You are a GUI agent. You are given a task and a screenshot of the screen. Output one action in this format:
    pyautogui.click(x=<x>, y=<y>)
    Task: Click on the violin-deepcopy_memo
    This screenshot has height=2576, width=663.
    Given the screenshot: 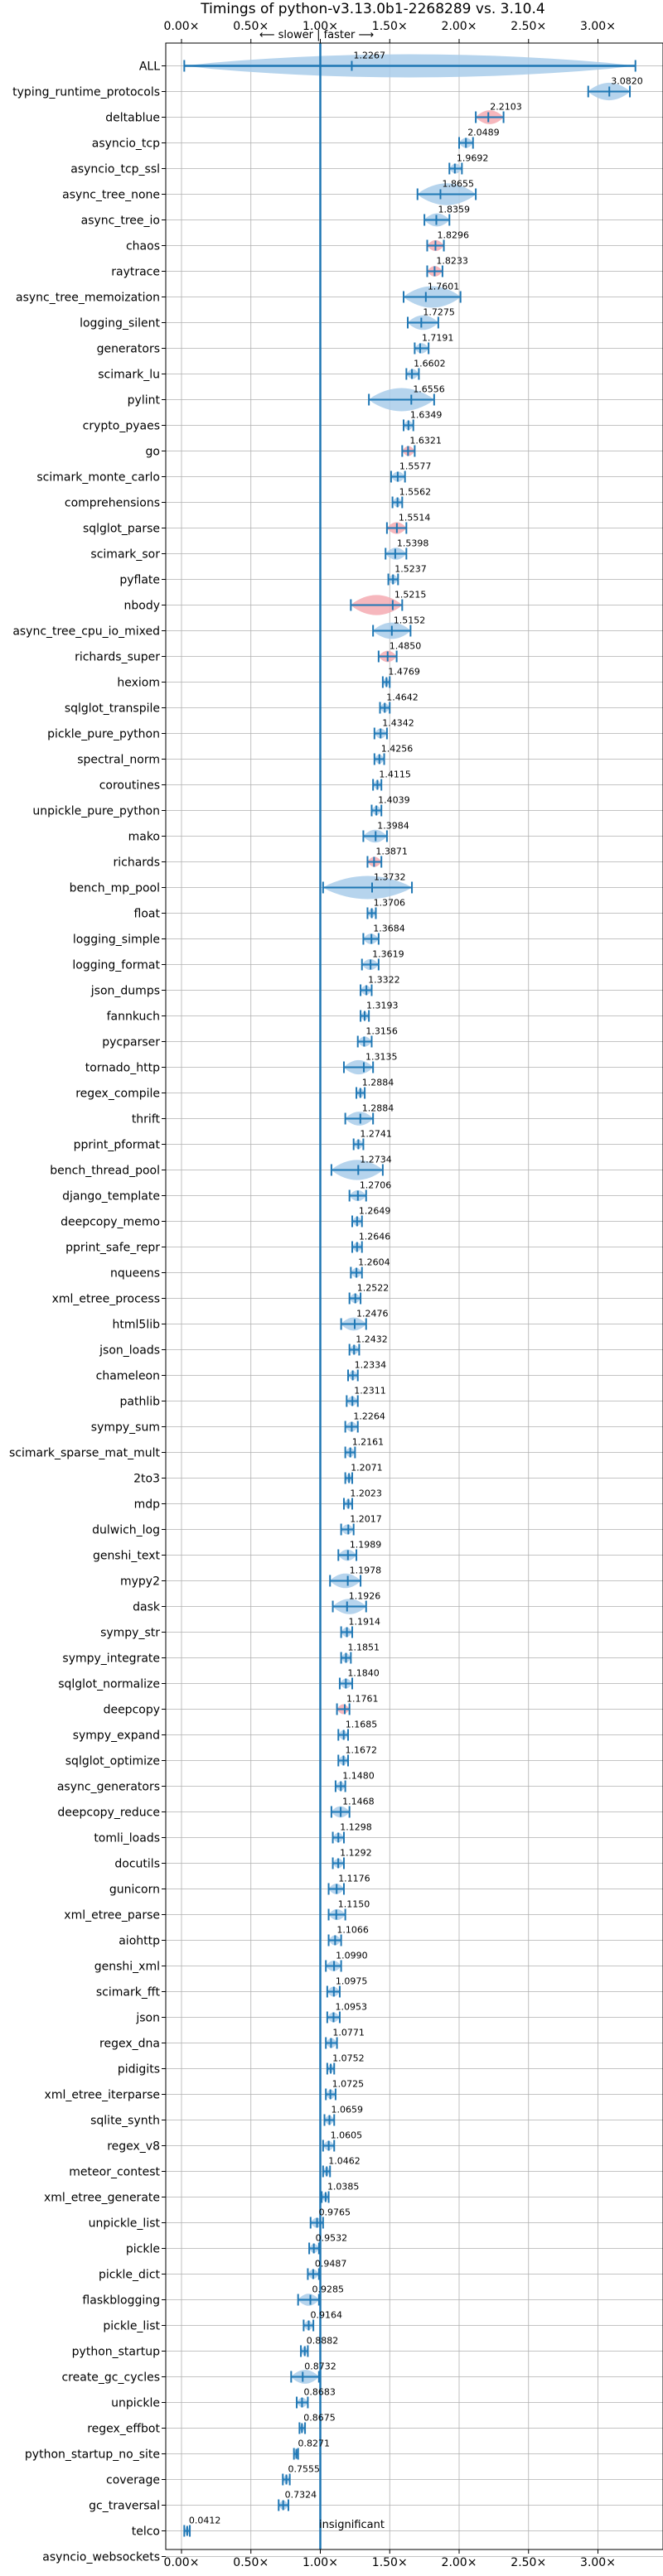 What is the action you would take?
    pyautogui.click(x=357, y=1221)
    